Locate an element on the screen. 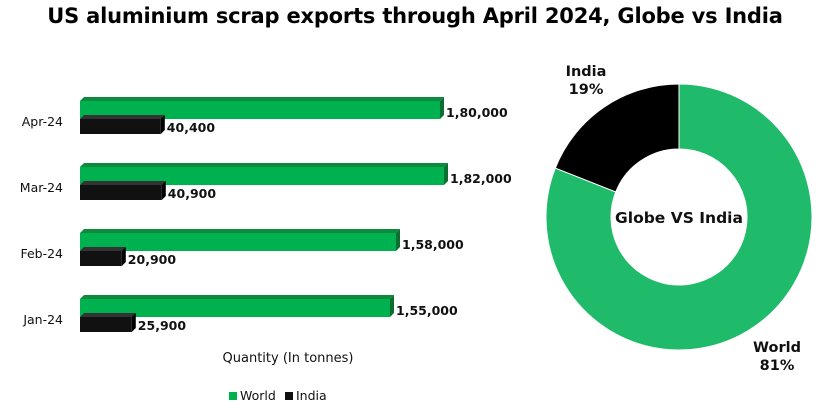 This screenshot has height=412, width=830. world-legend-swatch is located at coordinates (233, 396).